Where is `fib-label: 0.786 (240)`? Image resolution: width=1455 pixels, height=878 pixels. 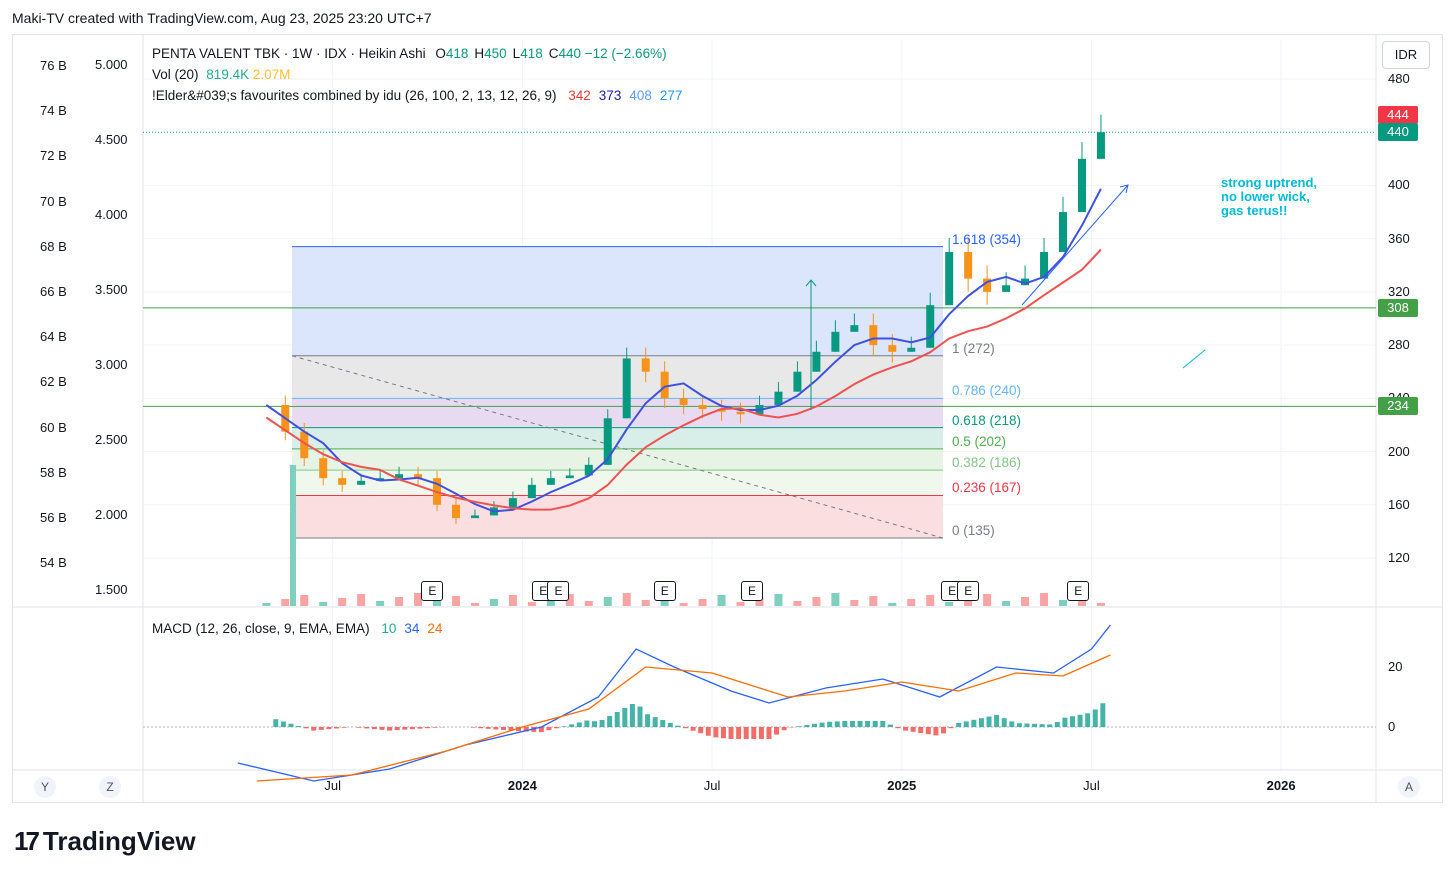
fib-label: 0.786 (240) is located at coordinates (987, 391).